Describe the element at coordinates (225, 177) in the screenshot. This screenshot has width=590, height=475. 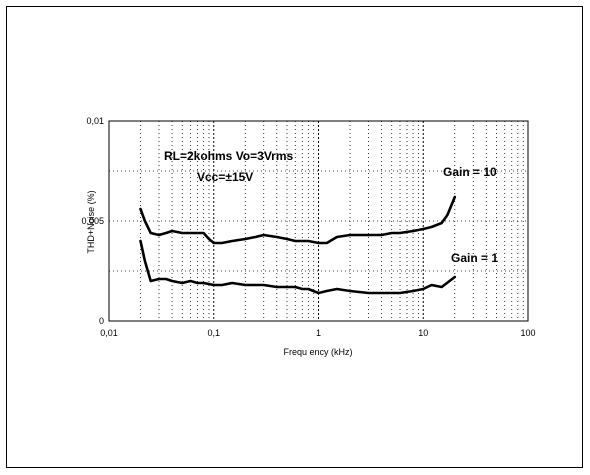
I see `annotation-supply-voltage: Vcc=±15V` at that location.